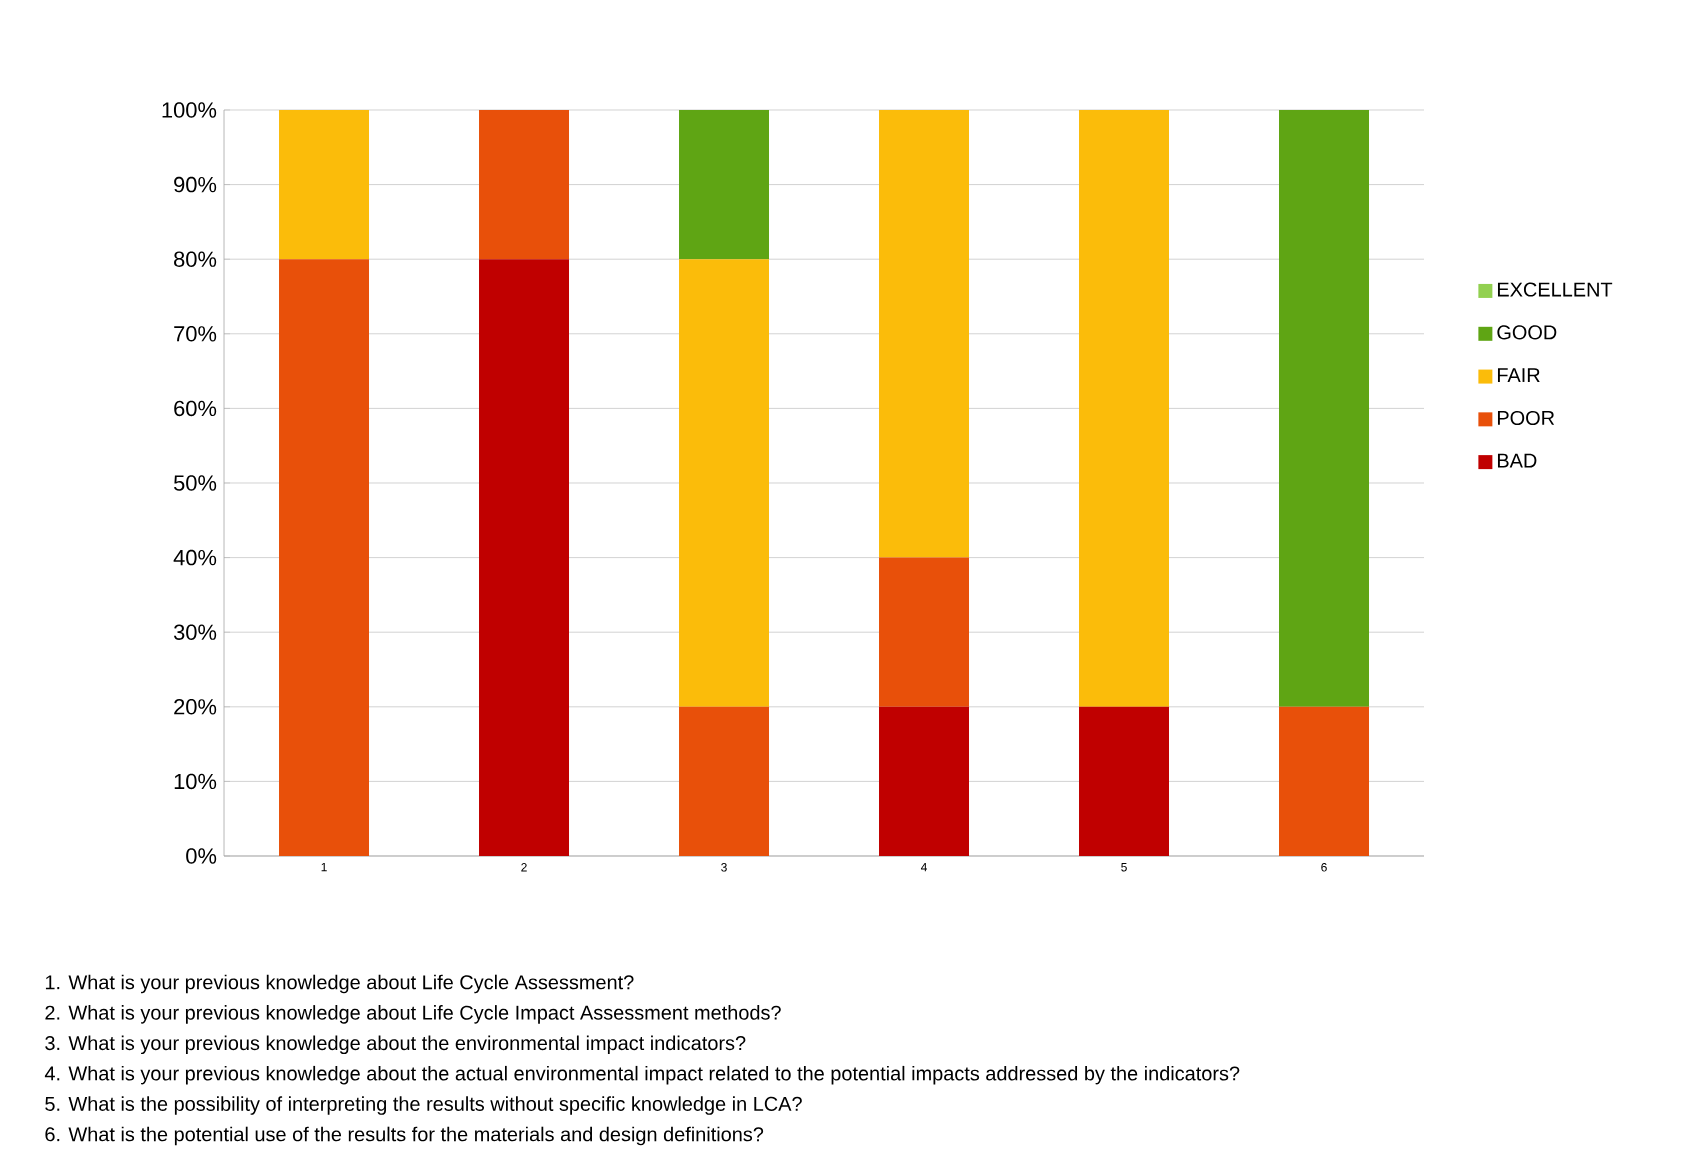 The height and width of the screenshot is (1154, 1706). I want to click on y-tick-label: 20%, so click(195, 707).